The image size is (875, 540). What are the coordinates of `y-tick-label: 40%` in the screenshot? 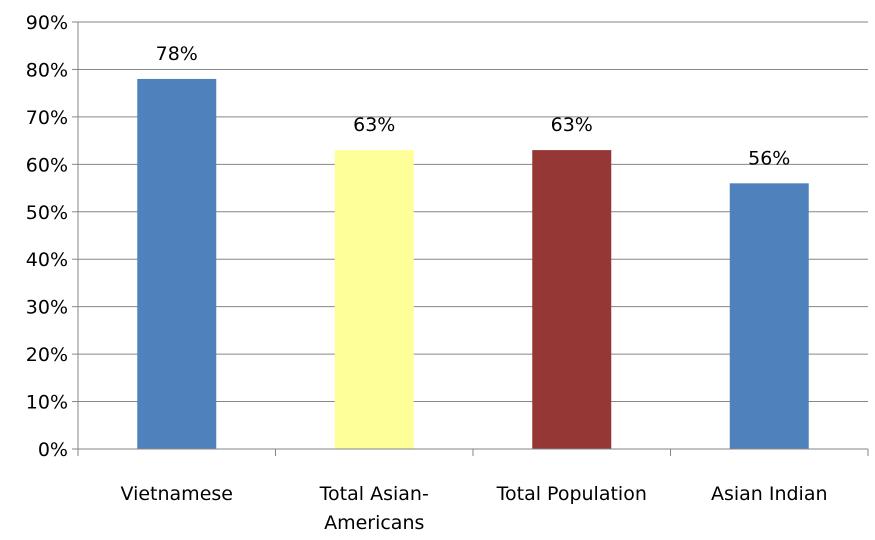 It's located at (47, 260).